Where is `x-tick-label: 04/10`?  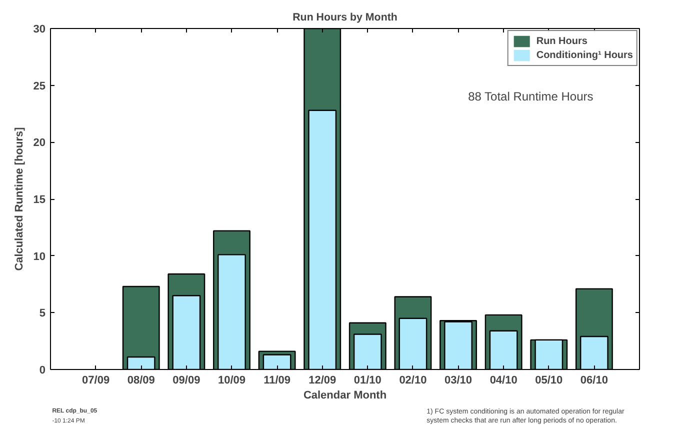 x-tick-label: 04/10 is located at coordinates (504, 380).